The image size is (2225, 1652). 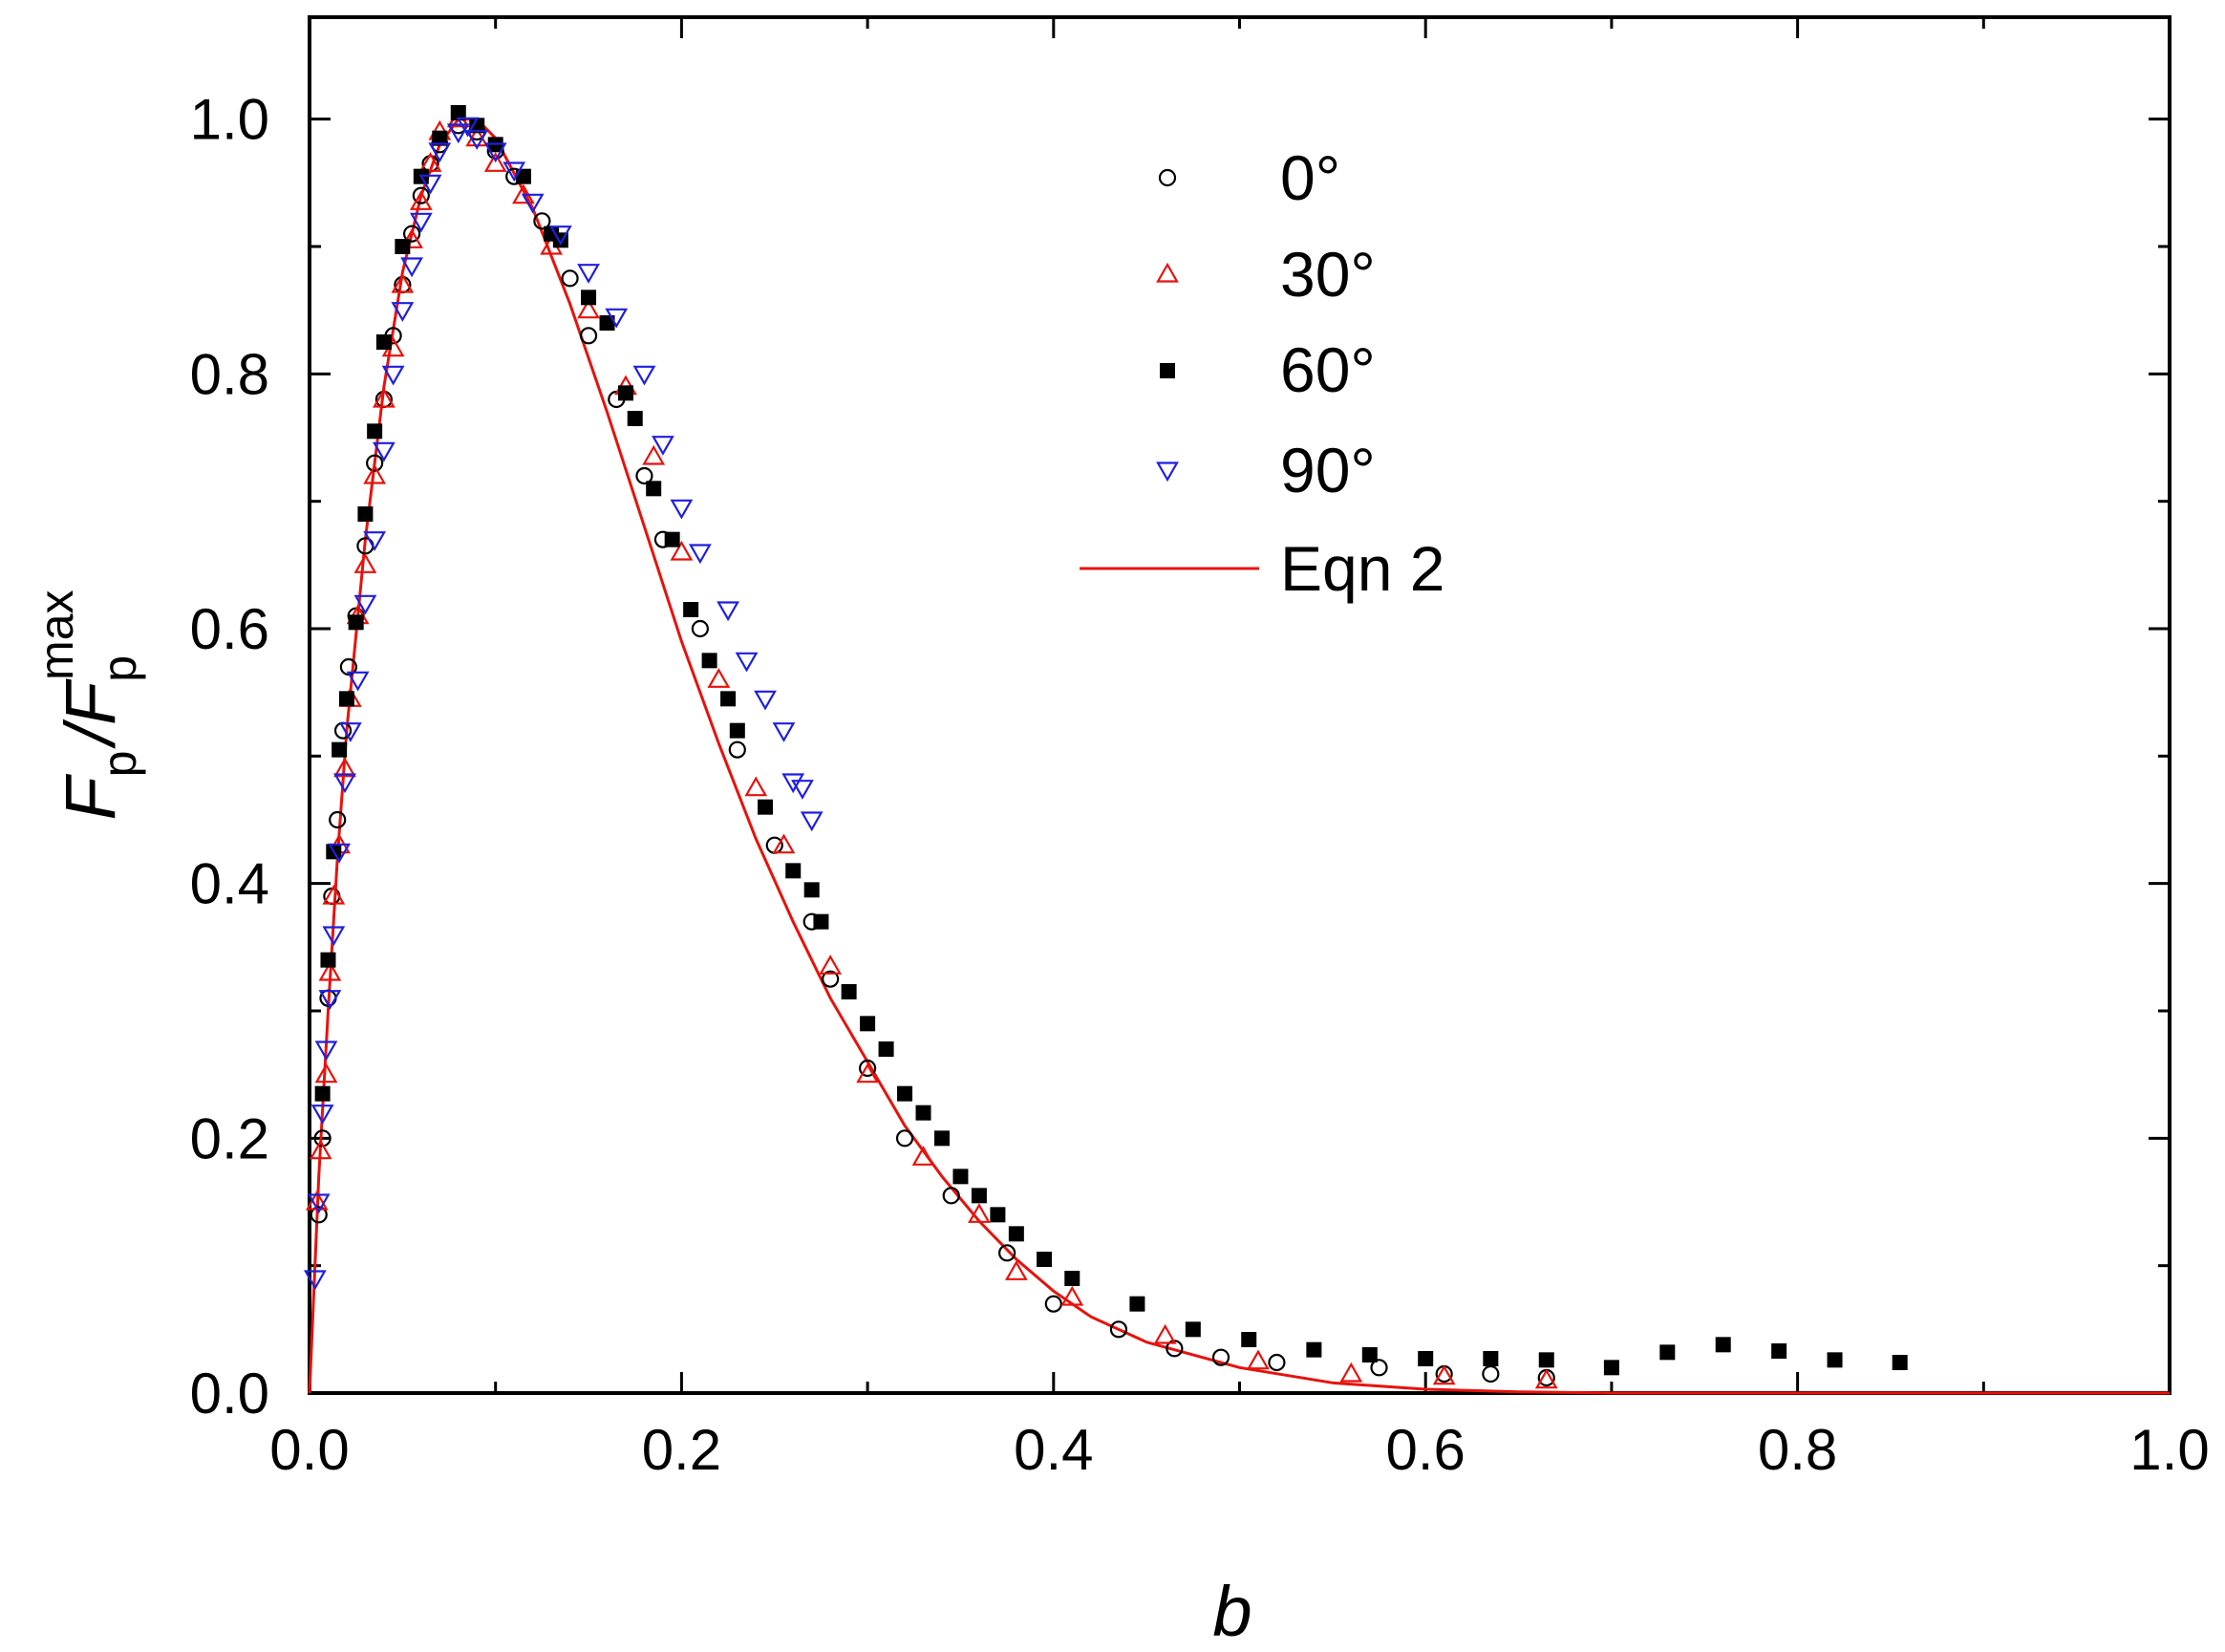 I want to click on y-axis-title: Fp/Fpmax, so click(x=88, y=705).